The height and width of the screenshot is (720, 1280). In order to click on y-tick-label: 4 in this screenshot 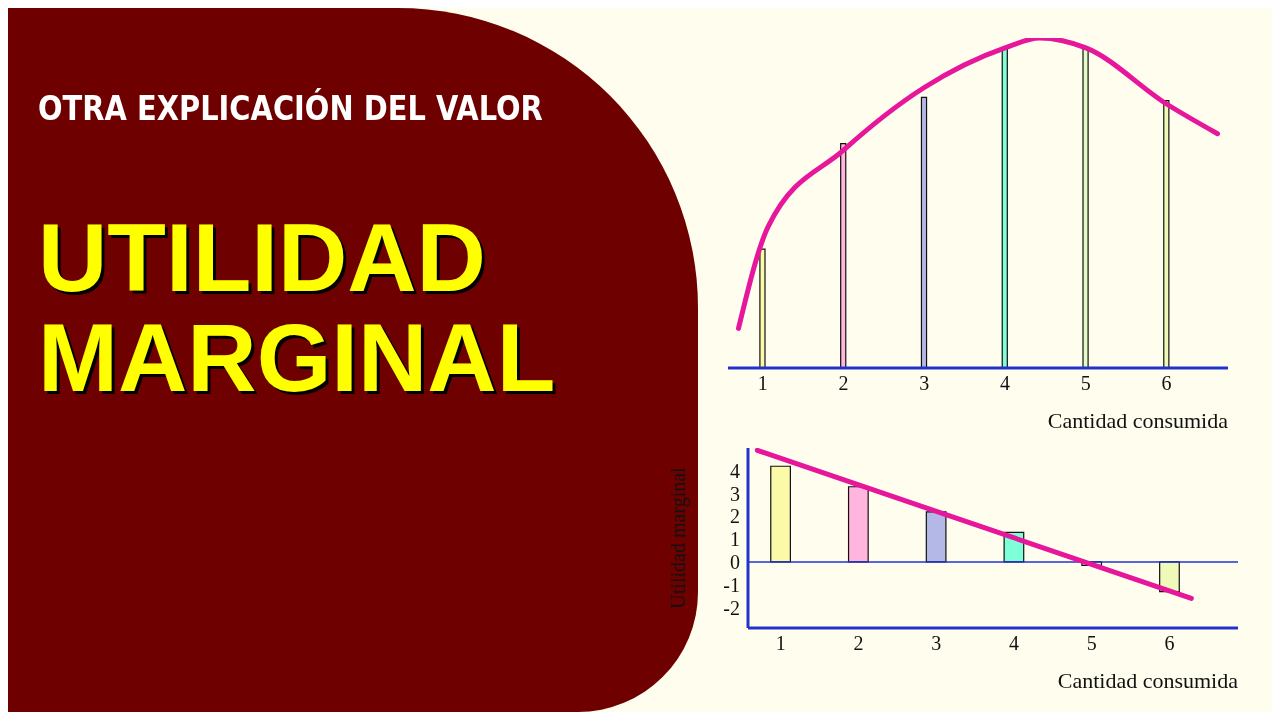, I will do `click(735, 470)`.